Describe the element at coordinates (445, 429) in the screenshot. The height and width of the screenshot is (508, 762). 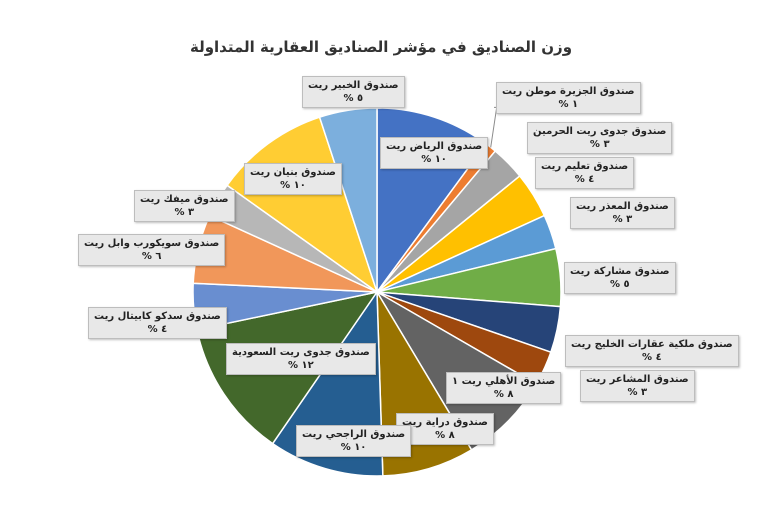
I see `slice-label: صندوق دراية ريت ٨ %` at that location.